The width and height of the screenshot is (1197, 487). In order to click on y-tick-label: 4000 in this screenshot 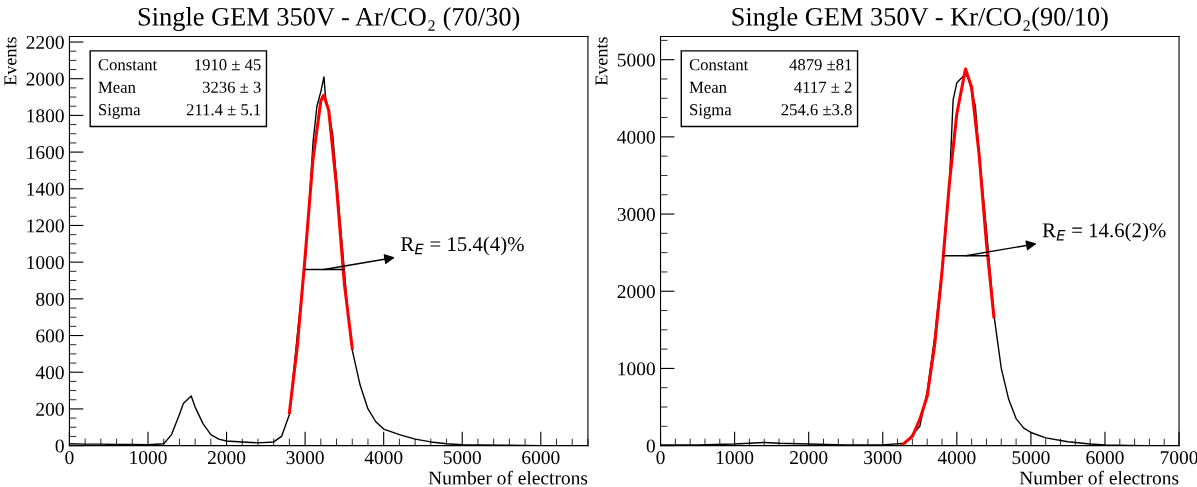, I will do `click(636, 137)`.